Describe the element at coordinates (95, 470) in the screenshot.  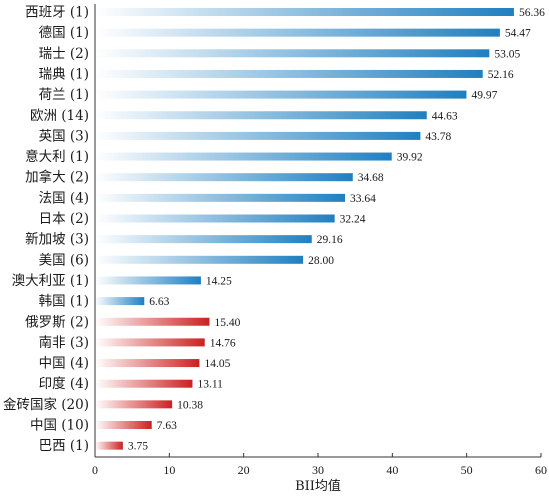
I see `x-tick-label: 0` at that location.